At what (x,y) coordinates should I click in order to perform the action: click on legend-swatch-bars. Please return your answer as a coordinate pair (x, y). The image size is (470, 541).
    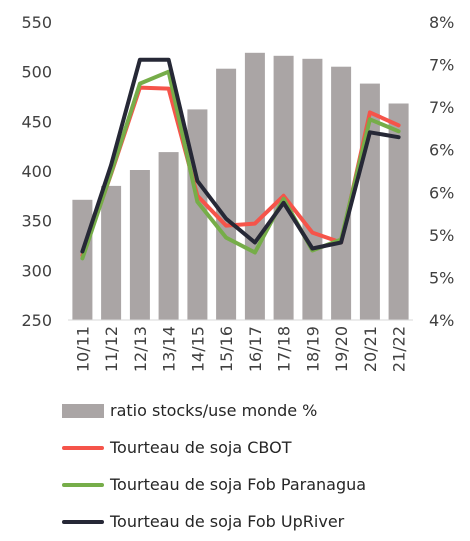
    Looking at the image, I should click on (83, 410).